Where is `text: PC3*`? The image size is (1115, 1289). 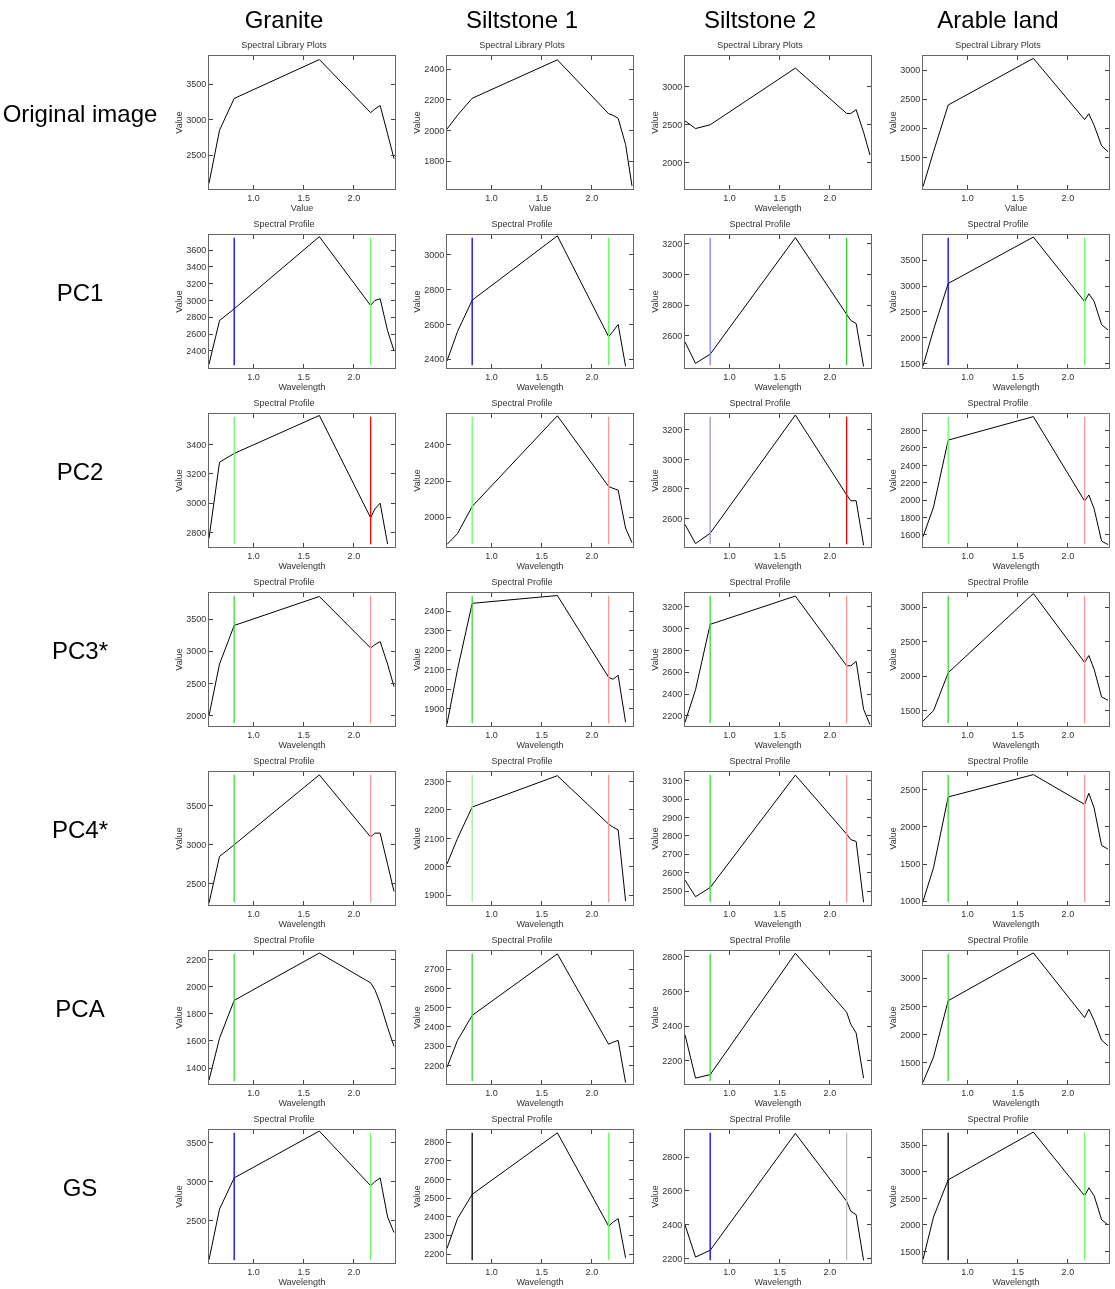
text: PC3* is located at coordinates (80, 651).